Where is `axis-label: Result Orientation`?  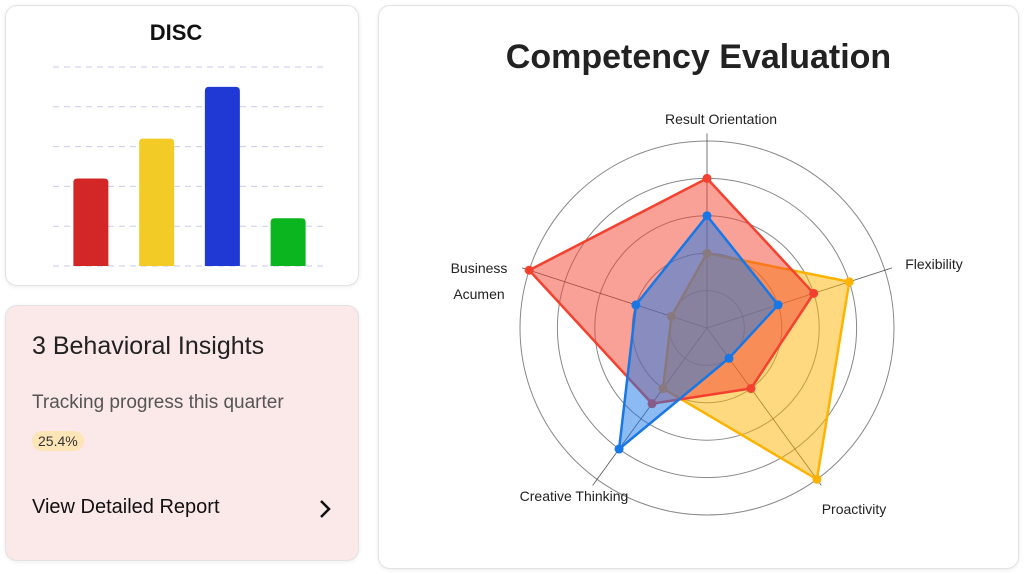 axis-label: Result Orientation is located at coordinates (721, 119).